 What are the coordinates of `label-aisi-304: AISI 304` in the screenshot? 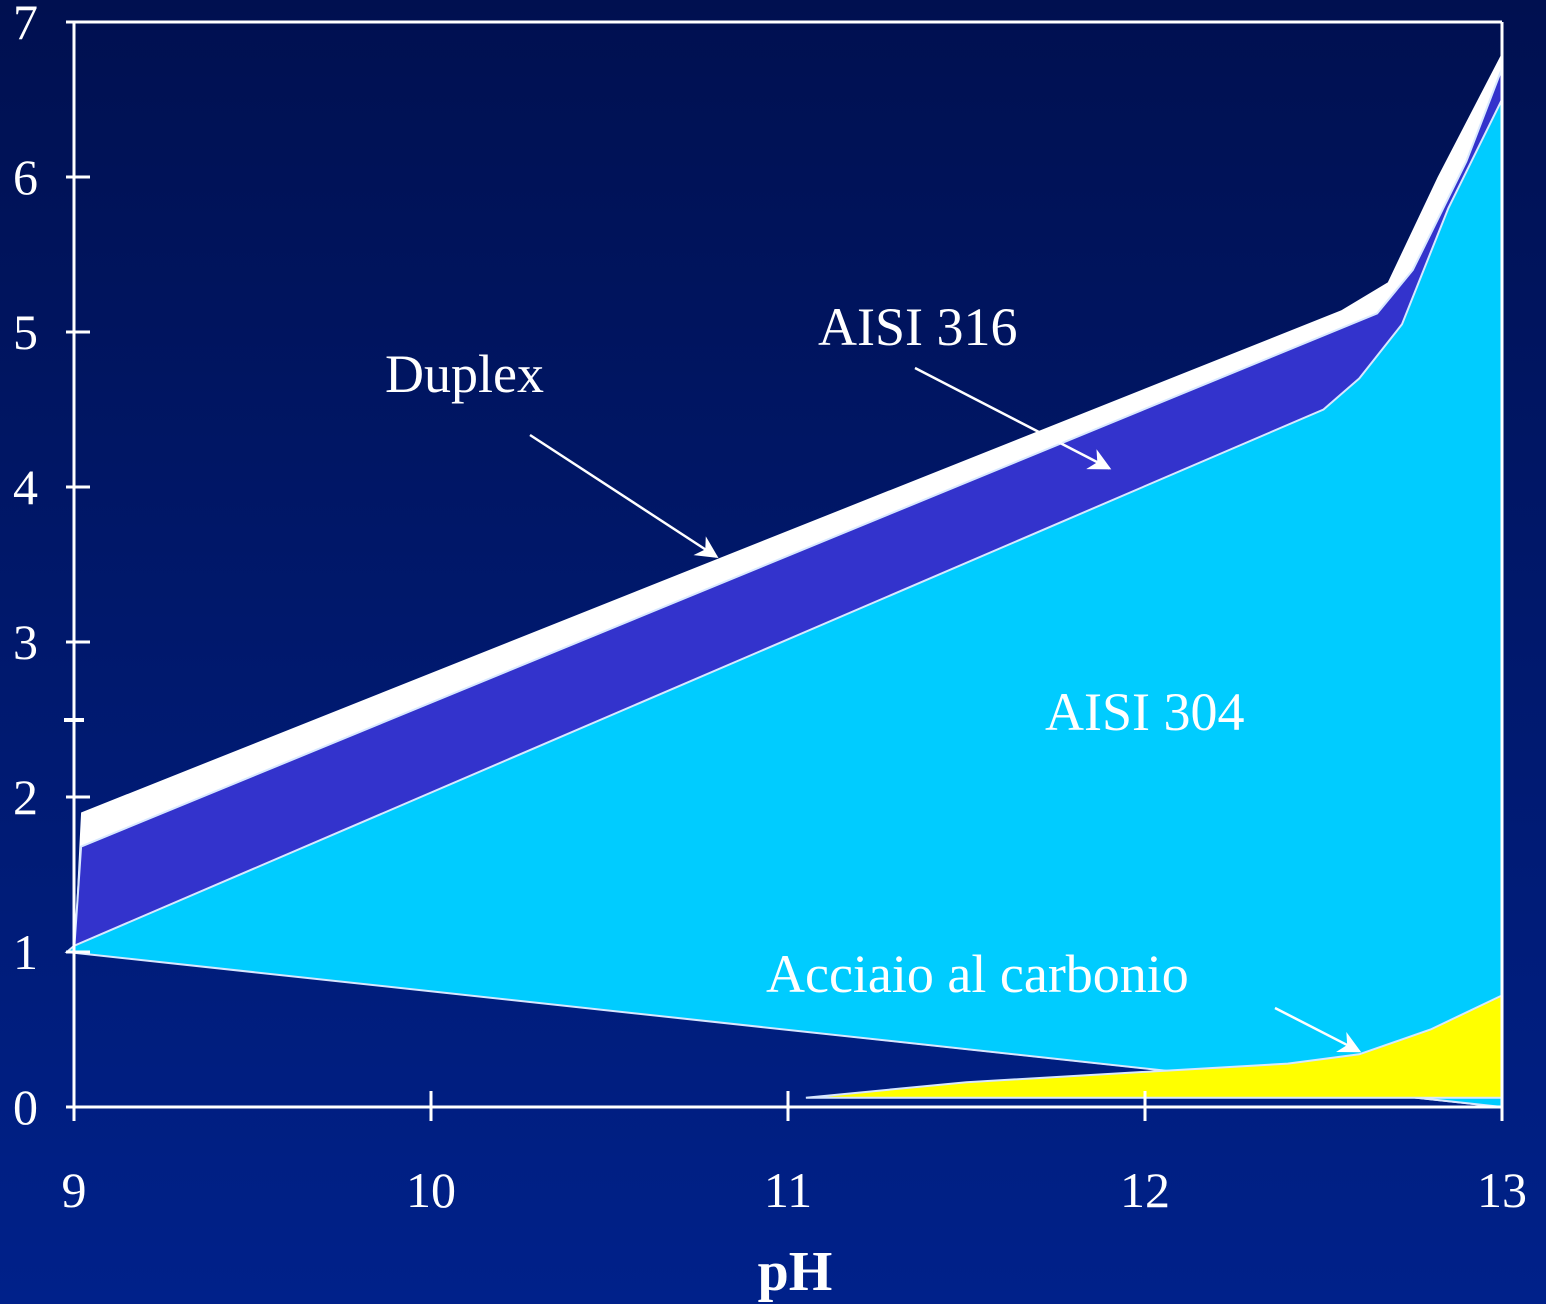 It's located at (1145, 712).